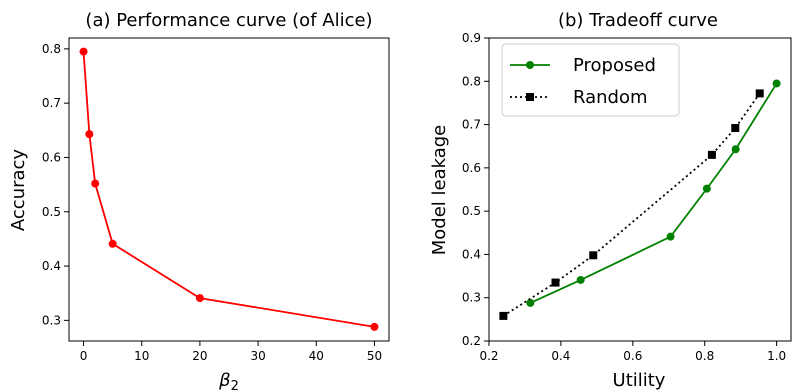 Image resolution: width=801 pixels, height=392 pixels. What do you see at coordinates (632, 356) in the screenshot?
I see `panel-b-xtick-label: 0.6` at bounding box center [632, 356].